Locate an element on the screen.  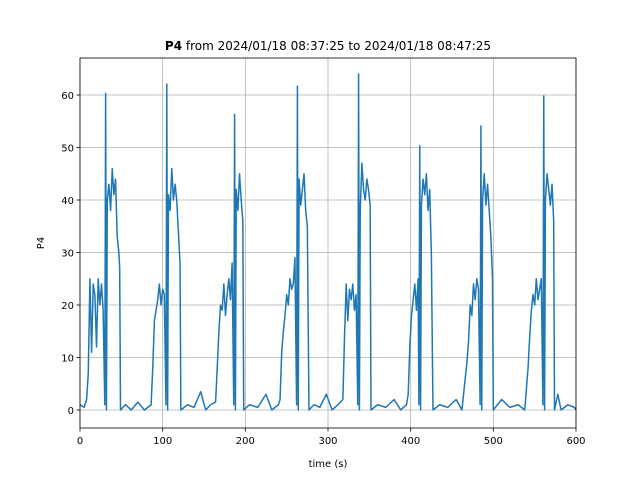
x-axis-label: time (s) is located at coordinates (328, 464).